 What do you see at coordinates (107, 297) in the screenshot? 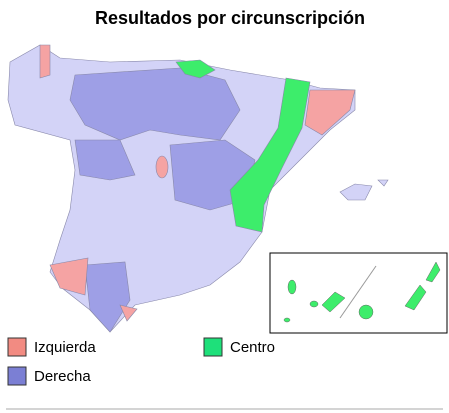
I see `south-block` at bounding box center [107, 297].